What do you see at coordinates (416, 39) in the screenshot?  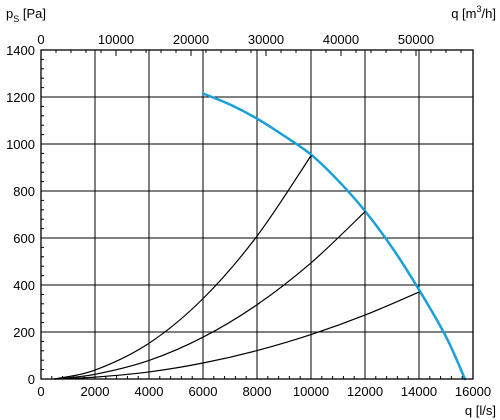 I see `x-top-tick-label: 50000` at bounding box center [416, 39].